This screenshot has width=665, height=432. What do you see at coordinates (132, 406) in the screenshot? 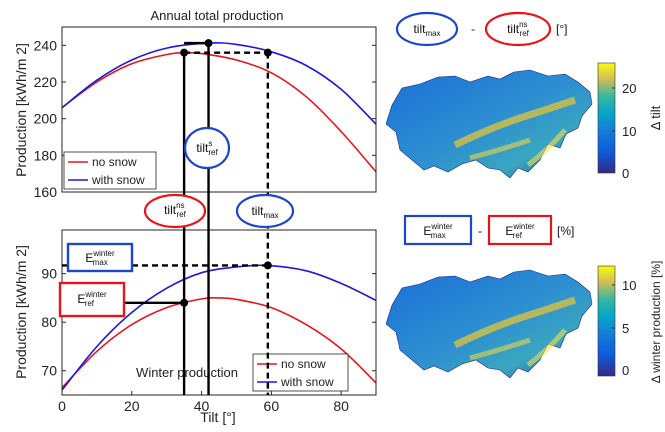
I see `x-tick-label: 20` at bounding box center [132, 406].